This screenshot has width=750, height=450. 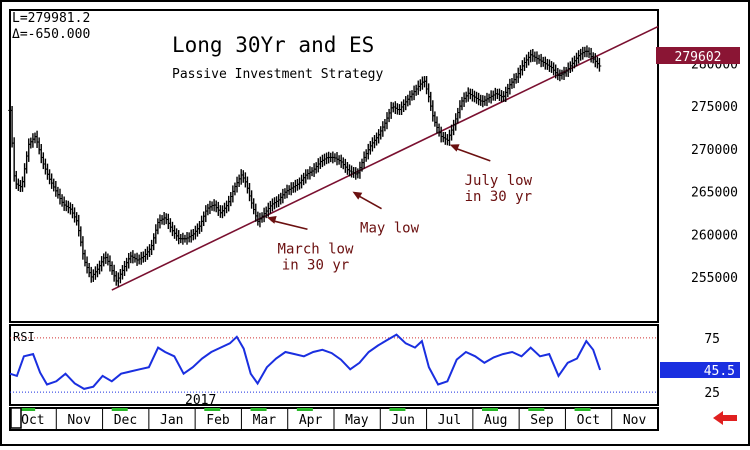 I want to click on annotation-label: March low, so click(x=316, y=249).